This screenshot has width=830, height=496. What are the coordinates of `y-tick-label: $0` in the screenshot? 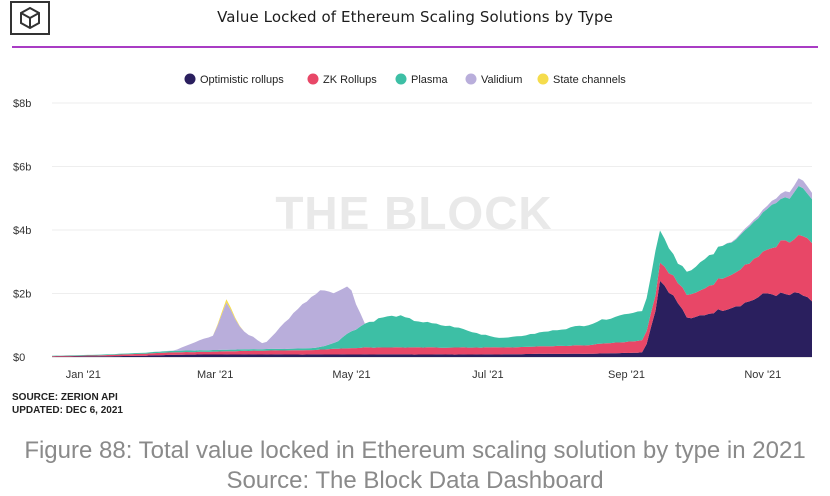 It's located at (19, 358).